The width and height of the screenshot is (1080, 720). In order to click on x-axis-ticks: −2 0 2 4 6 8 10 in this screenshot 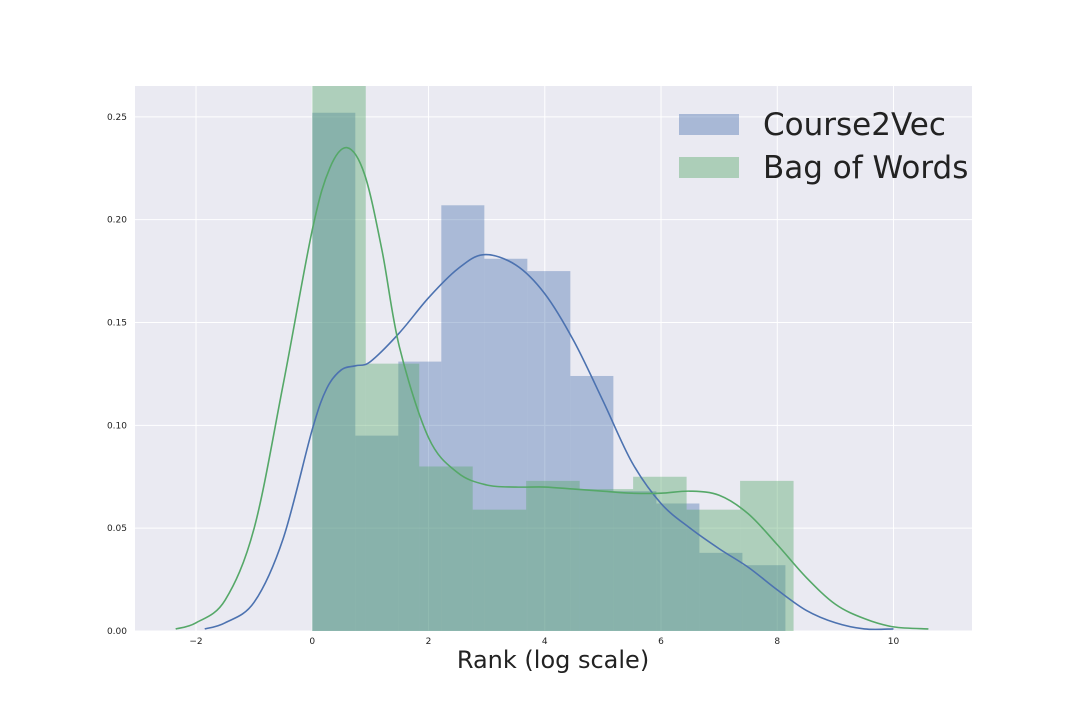, I will do `click(544, 642)`.